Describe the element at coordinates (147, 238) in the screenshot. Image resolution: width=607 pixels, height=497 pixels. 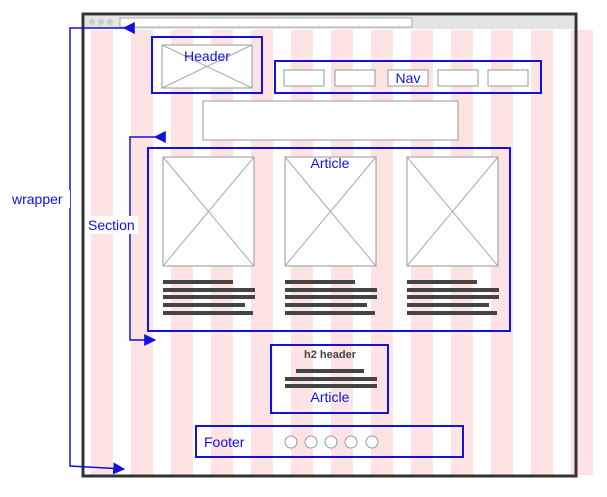
I see `section-bracket` at that location.